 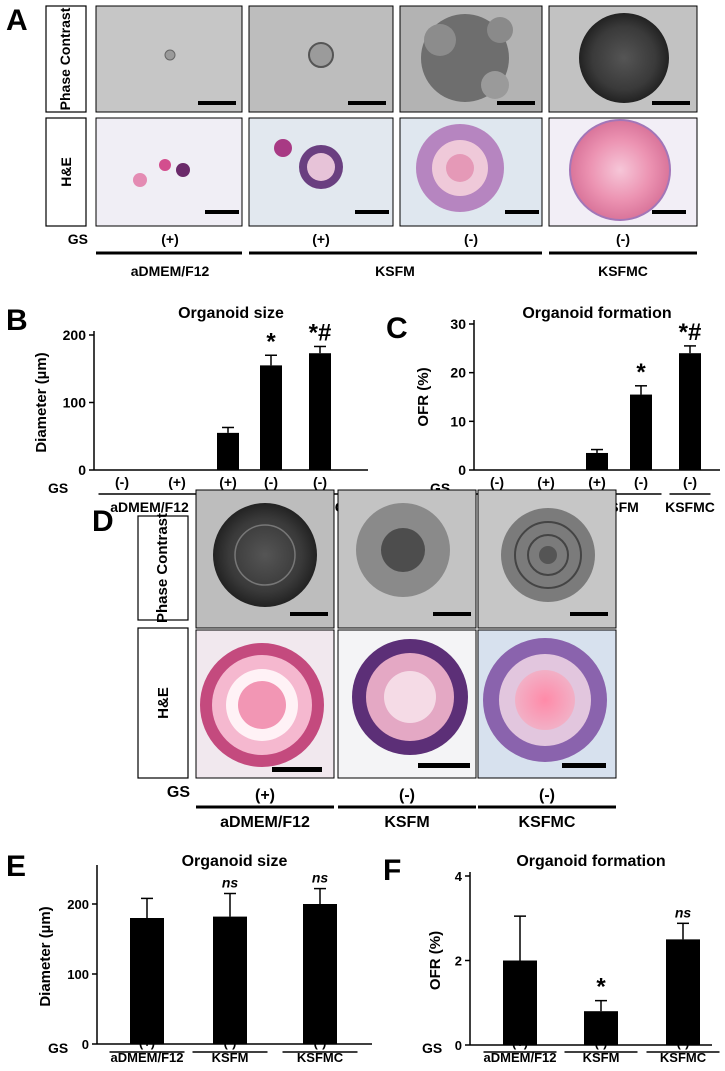 I want to click on row-label-he-a-text: H&E, so click(x=66, y=172).